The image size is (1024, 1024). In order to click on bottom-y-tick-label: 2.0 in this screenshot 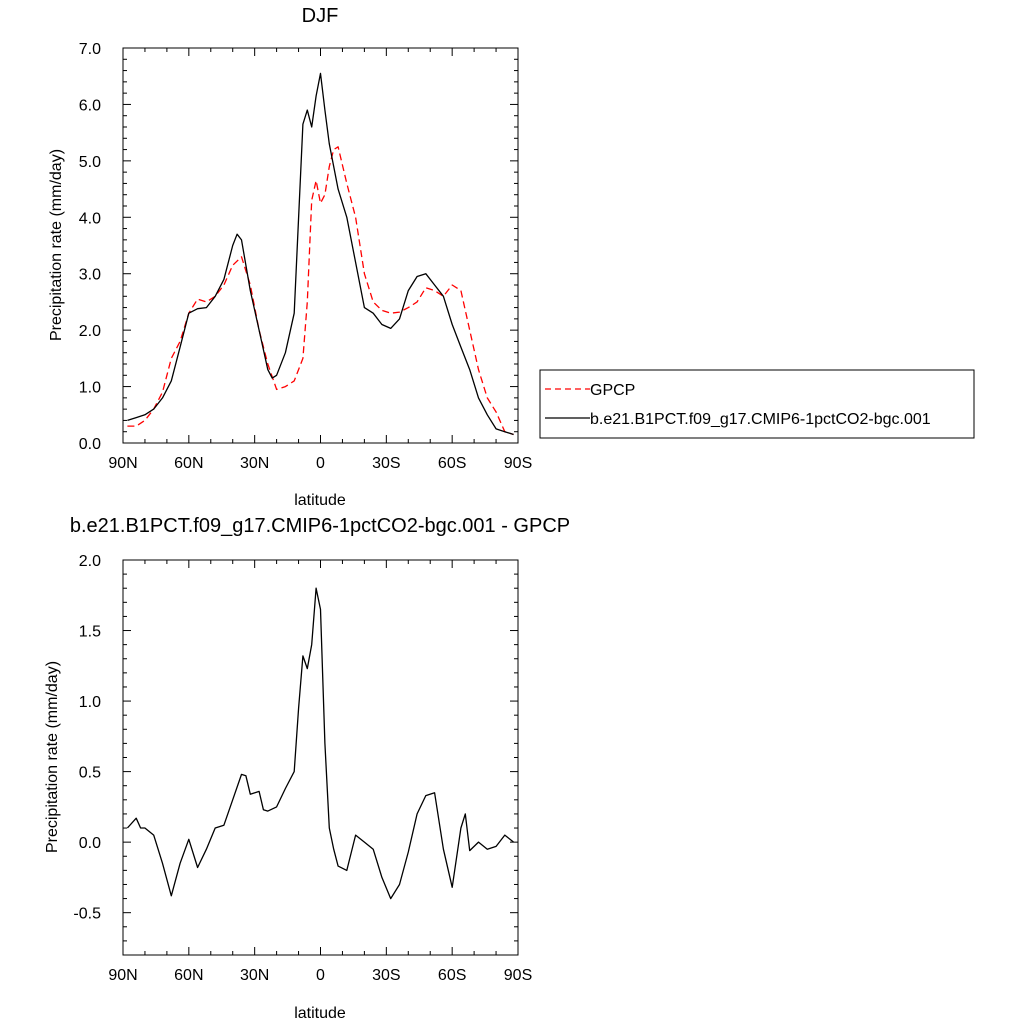, I will do `click(90, 561)`.